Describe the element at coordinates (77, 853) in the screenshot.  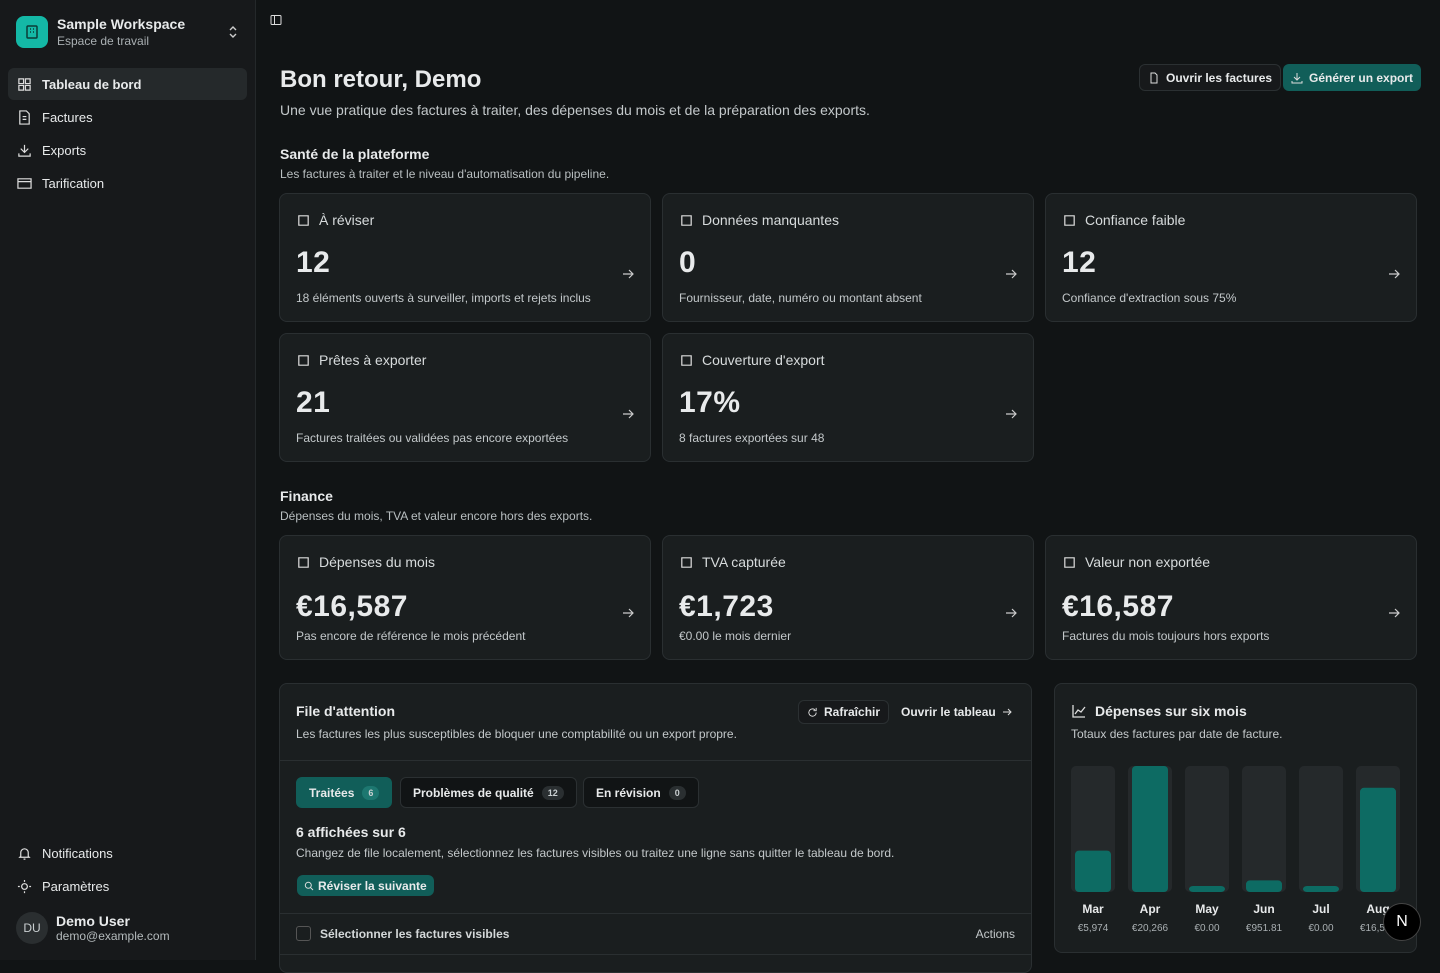
I see `nav-label: Notifications` at that location.